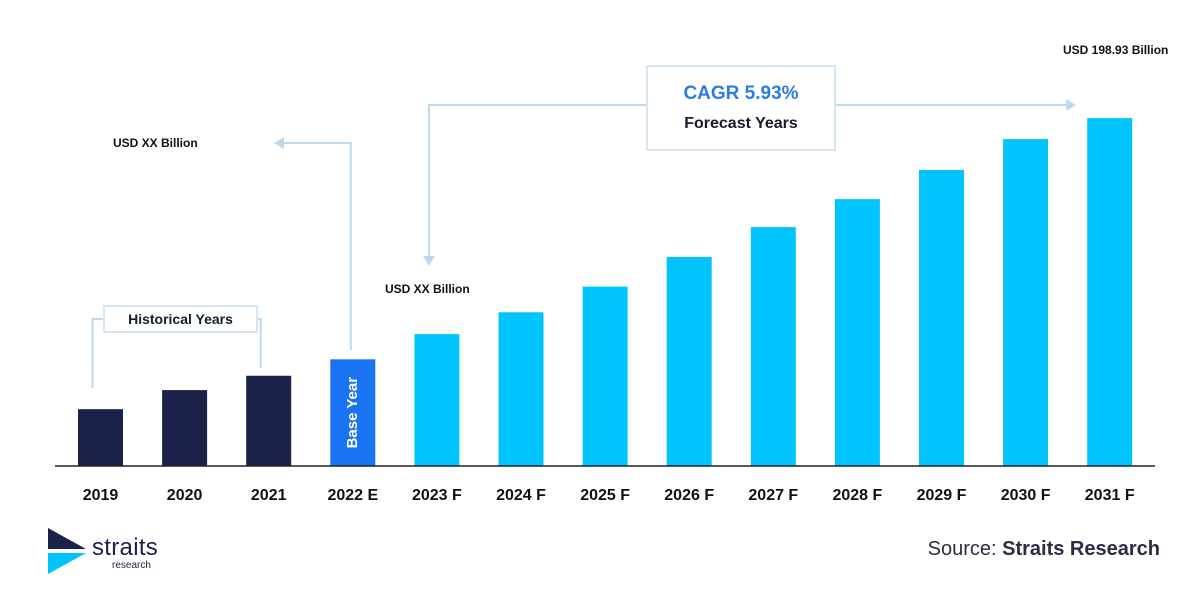  What do you see at coordinates (185, 495) in the screenshot?
I see `x-tick-label: 2020` at bounding box center [185, 495].